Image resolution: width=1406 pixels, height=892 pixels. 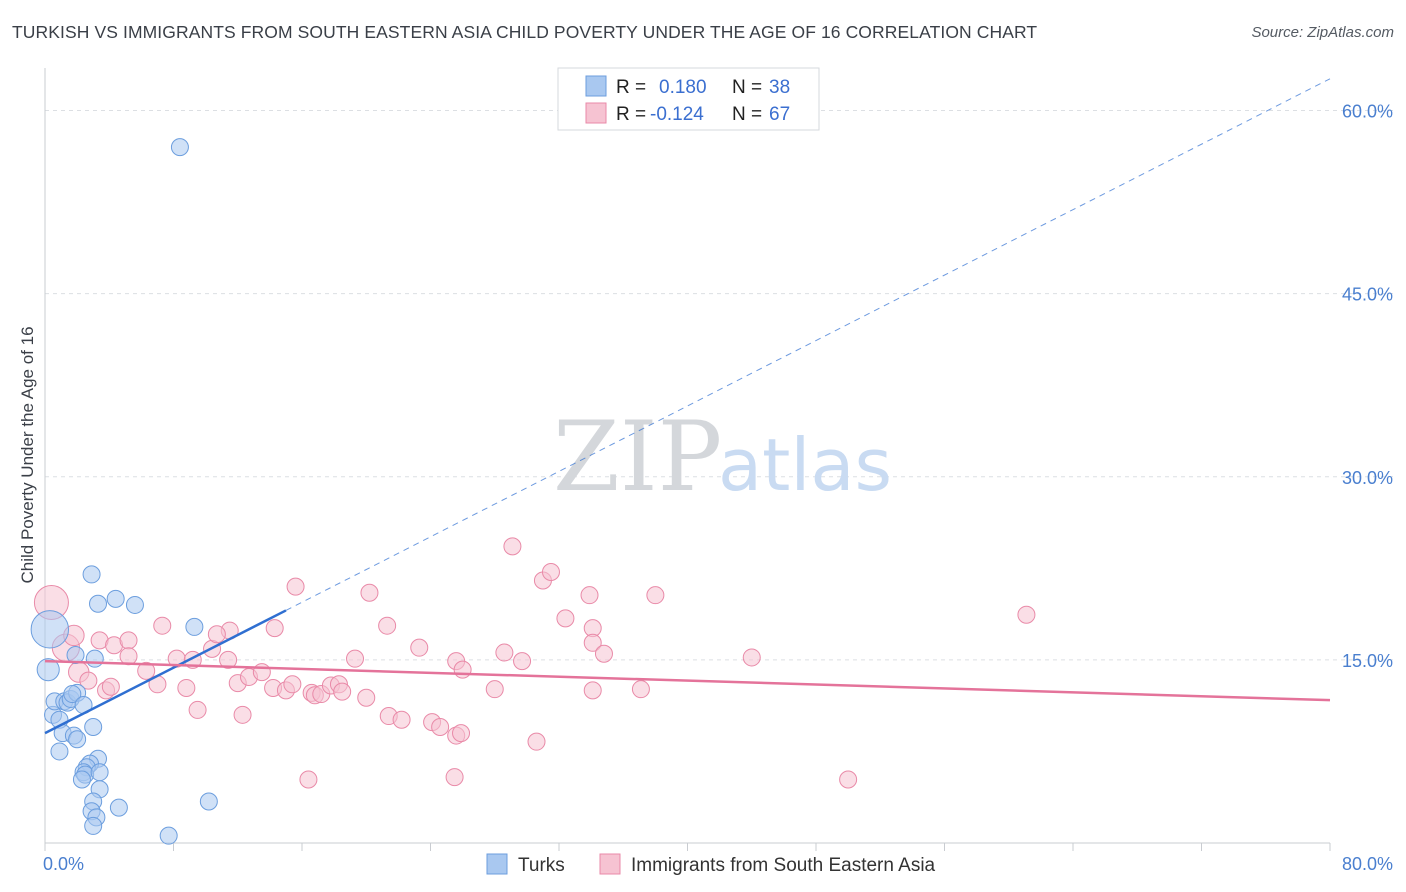 I want to click on x-tick-label-0: 0.0%, so click(x=63, y=864).